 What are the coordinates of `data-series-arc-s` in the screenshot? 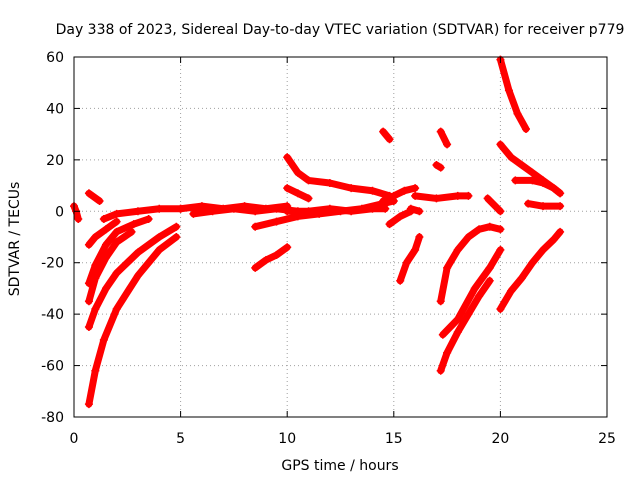 It's located at (415, 210).